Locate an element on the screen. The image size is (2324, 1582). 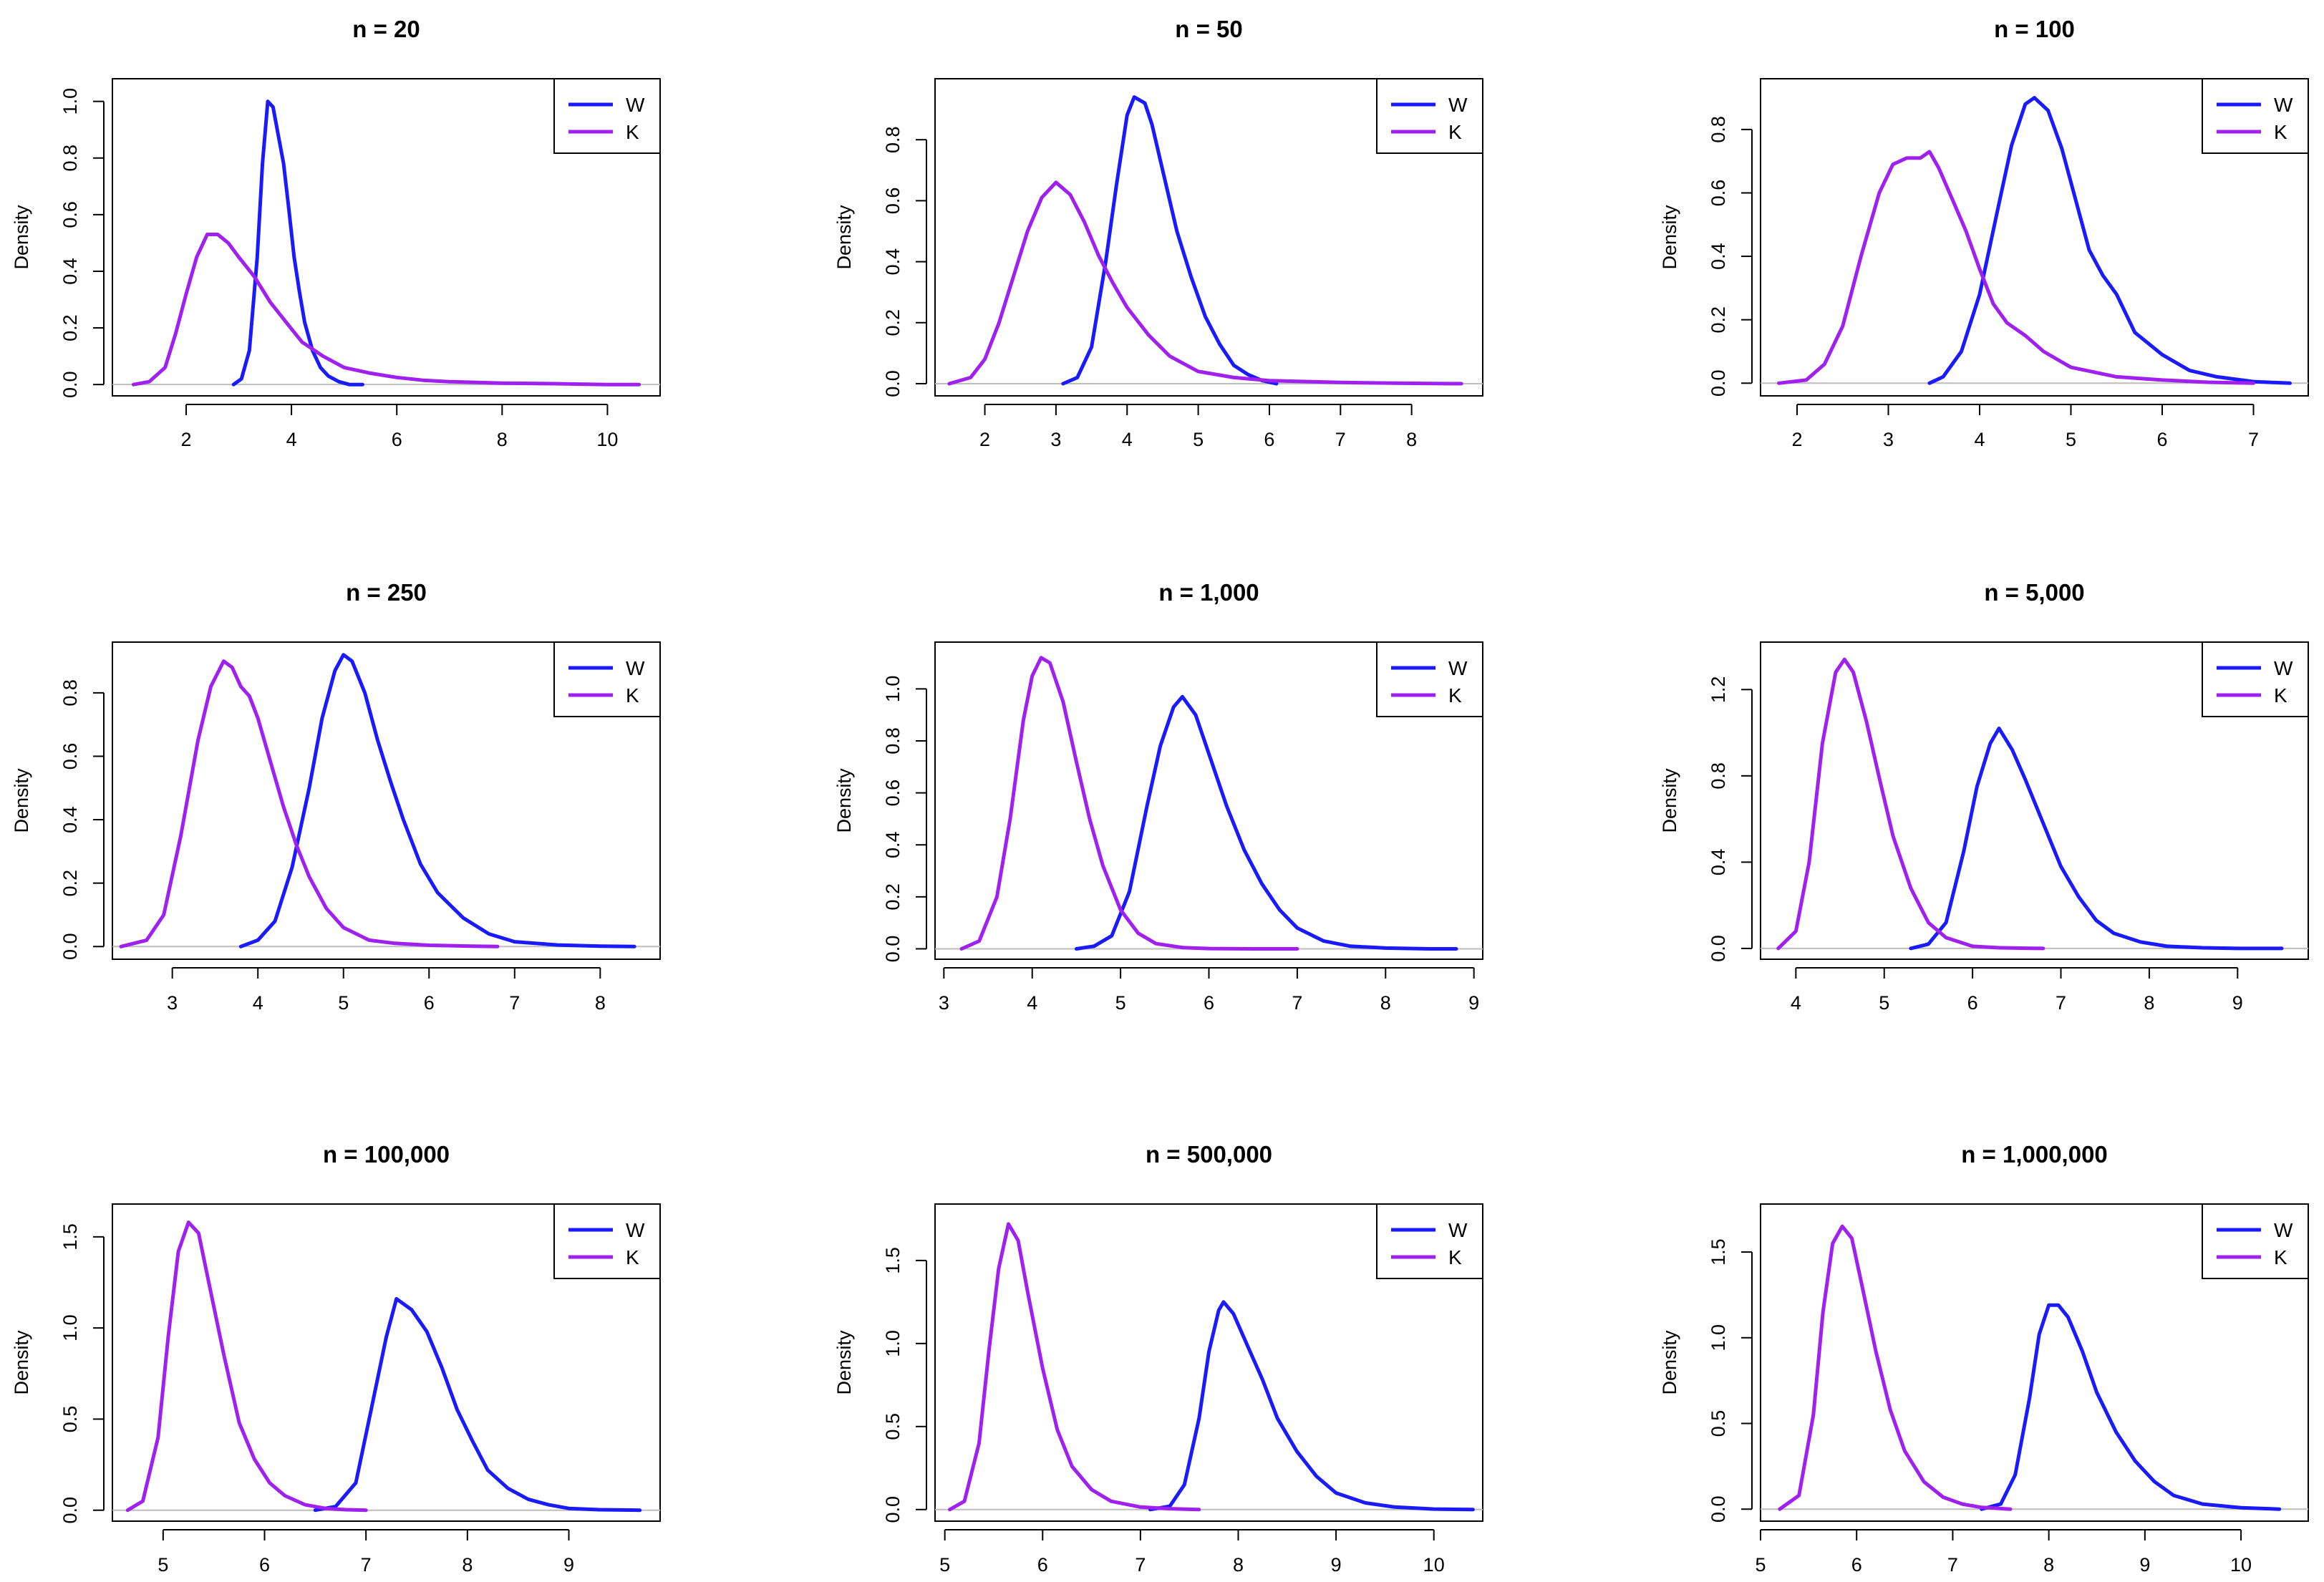
y-tick-label: 1.2 is located at coordinates (1719, 690).